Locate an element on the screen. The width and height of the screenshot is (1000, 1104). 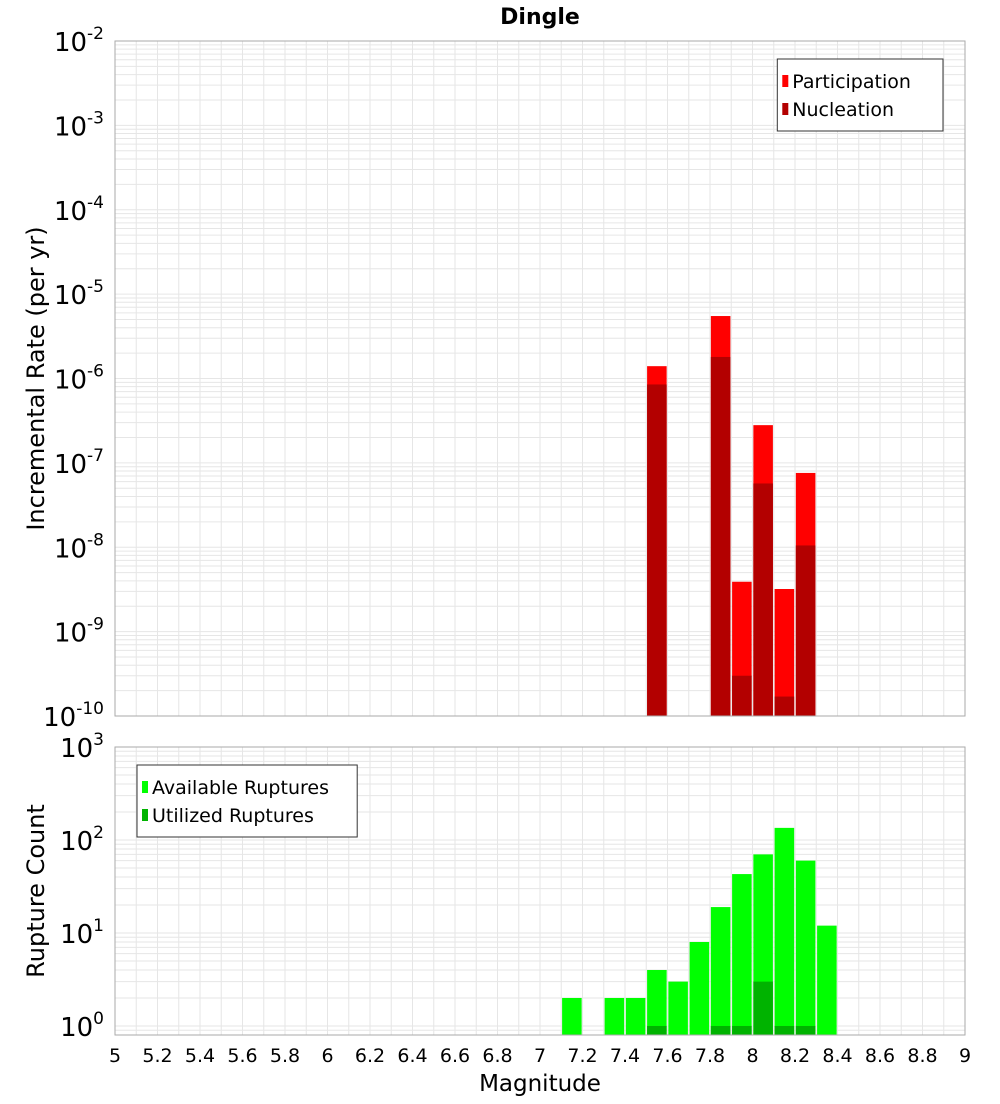
rate-y-tick-label: 10⁻² is located at coordinates (79, 41).